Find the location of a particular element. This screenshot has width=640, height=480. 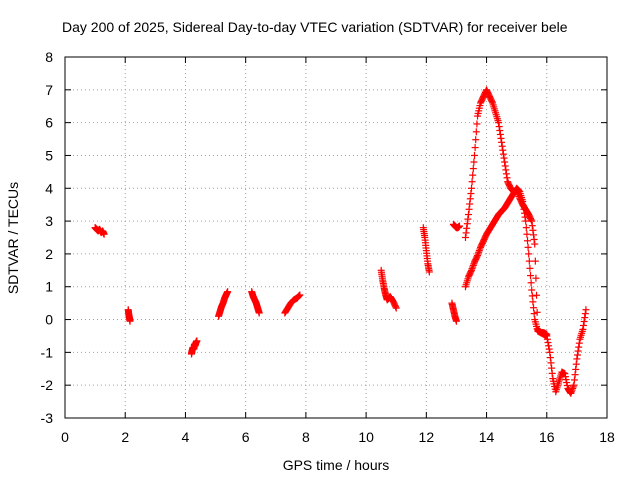

x-tick-label: 10 is located at coordinates (366, 437).